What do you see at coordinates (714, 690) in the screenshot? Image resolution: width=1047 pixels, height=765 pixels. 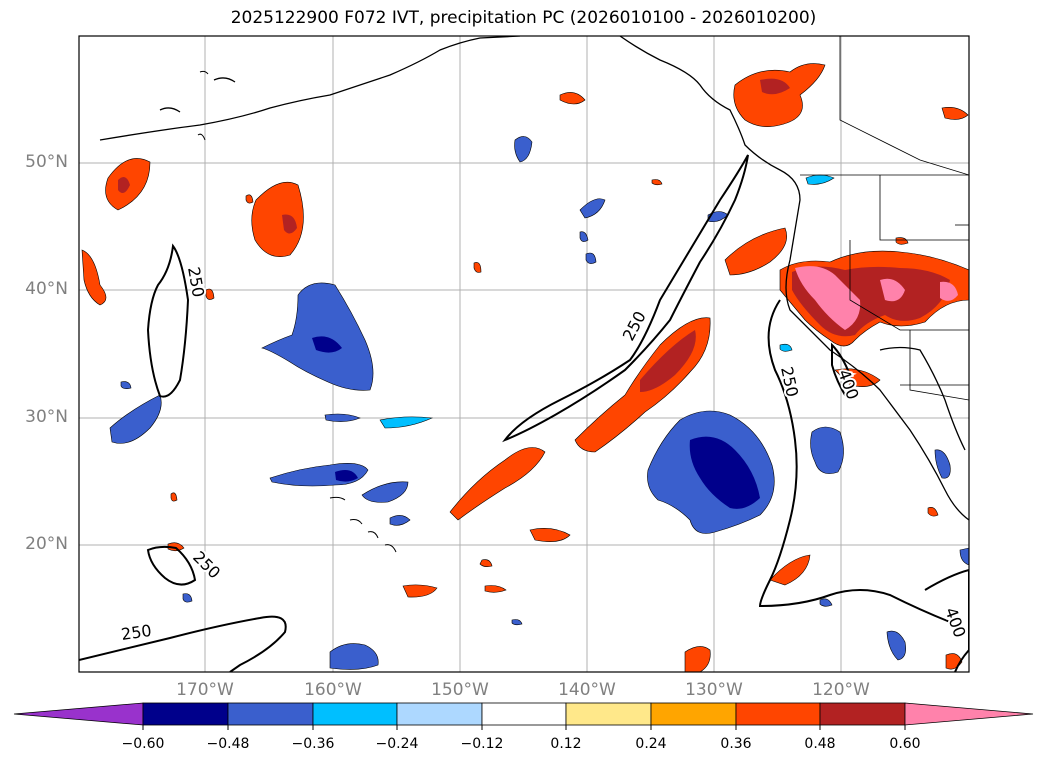 I see `lon-tick-label: 130°W` at bounding box center [714, 690].